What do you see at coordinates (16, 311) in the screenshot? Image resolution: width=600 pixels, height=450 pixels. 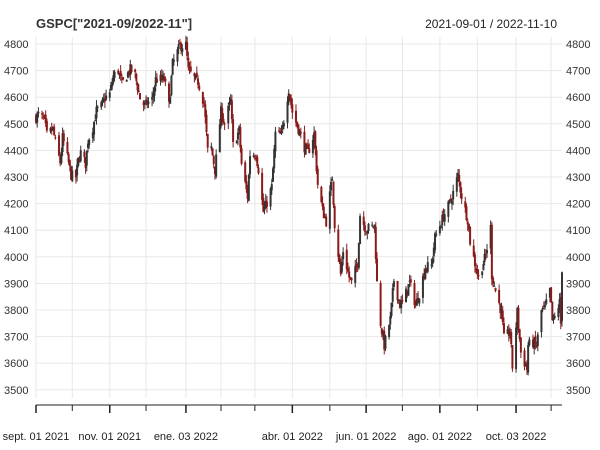 I see `y-tick-label-left: 3800` at bounding box center [16, 311].